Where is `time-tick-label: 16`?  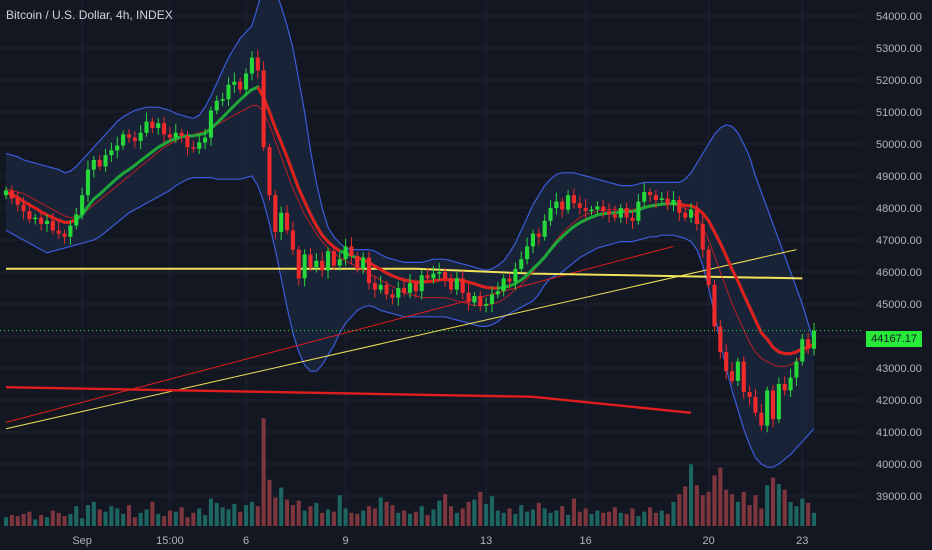 time-tick-label: 16 is located at coordinates (586, 541).